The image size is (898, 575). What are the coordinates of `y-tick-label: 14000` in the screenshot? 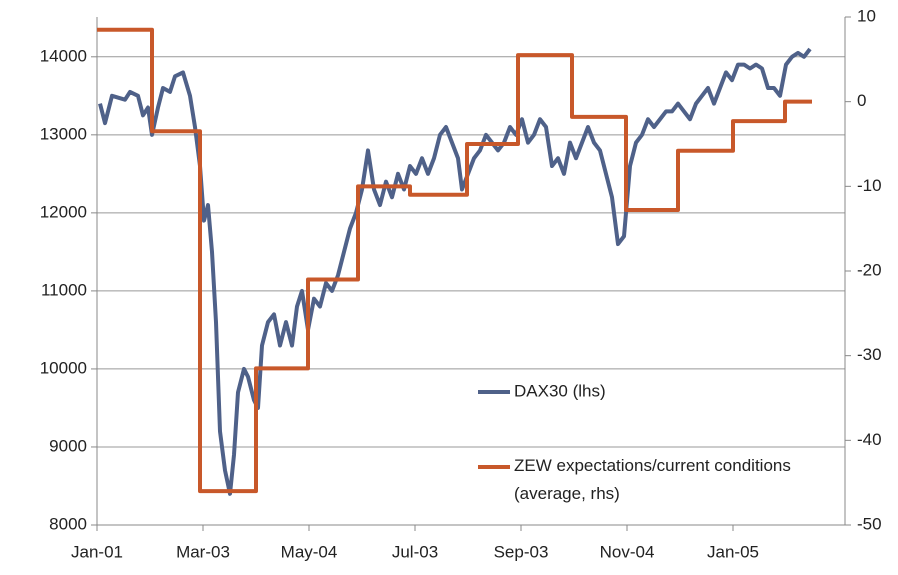 It's located at (63, 55).